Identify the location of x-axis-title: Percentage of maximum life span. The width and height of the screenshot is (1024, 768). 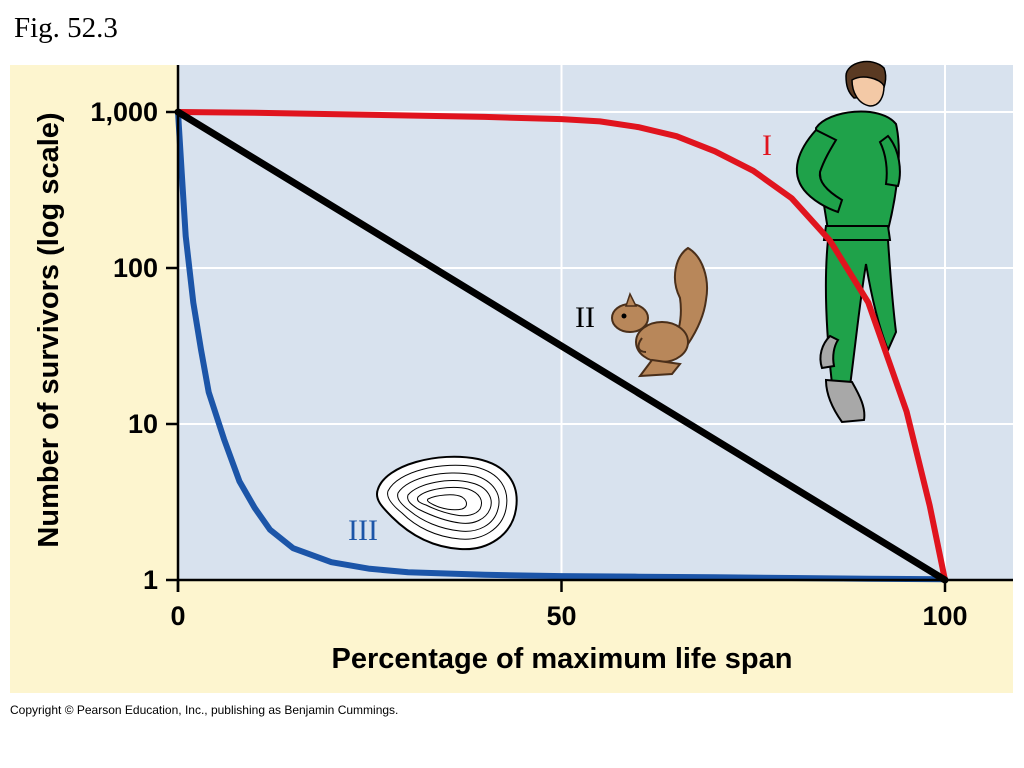
(562, 659).